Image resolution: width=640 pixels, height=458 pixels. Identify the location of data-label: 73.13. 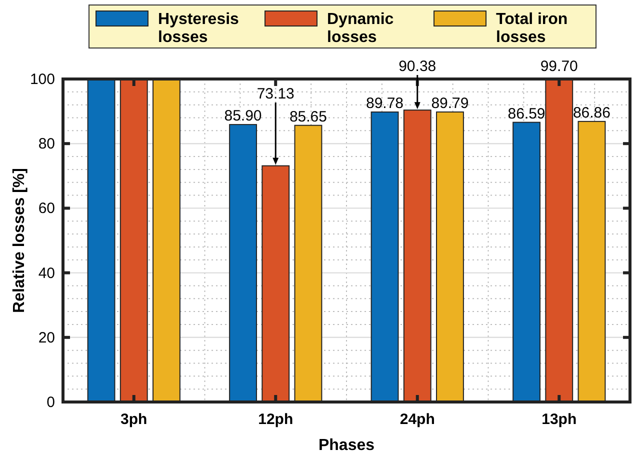
(275, 94).